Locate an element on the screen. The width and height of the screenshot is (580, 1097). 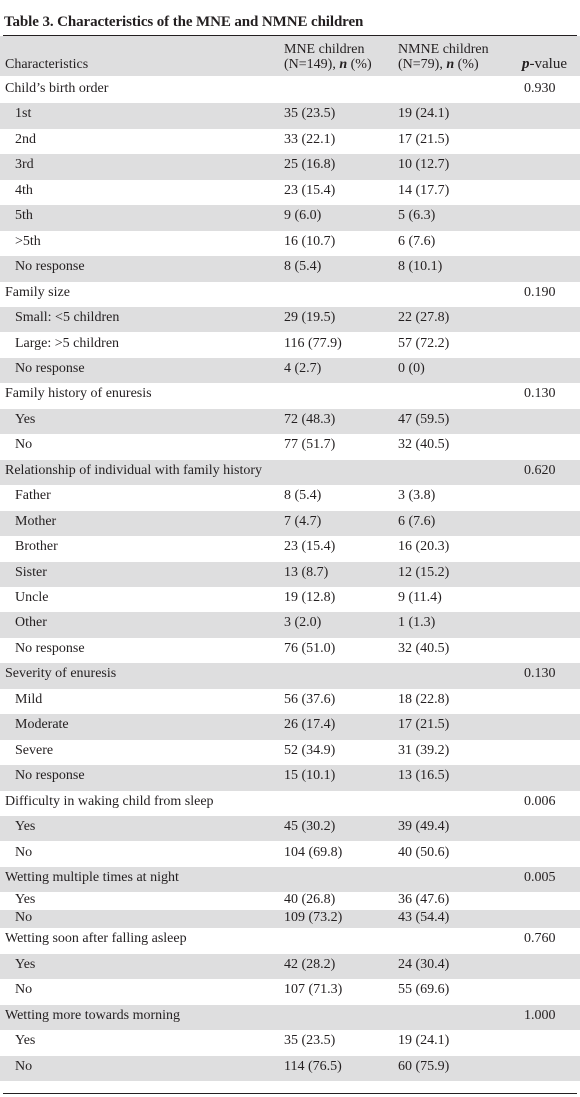
cell-nmne: 43 (54.4) is located at coordinates (424, 918).